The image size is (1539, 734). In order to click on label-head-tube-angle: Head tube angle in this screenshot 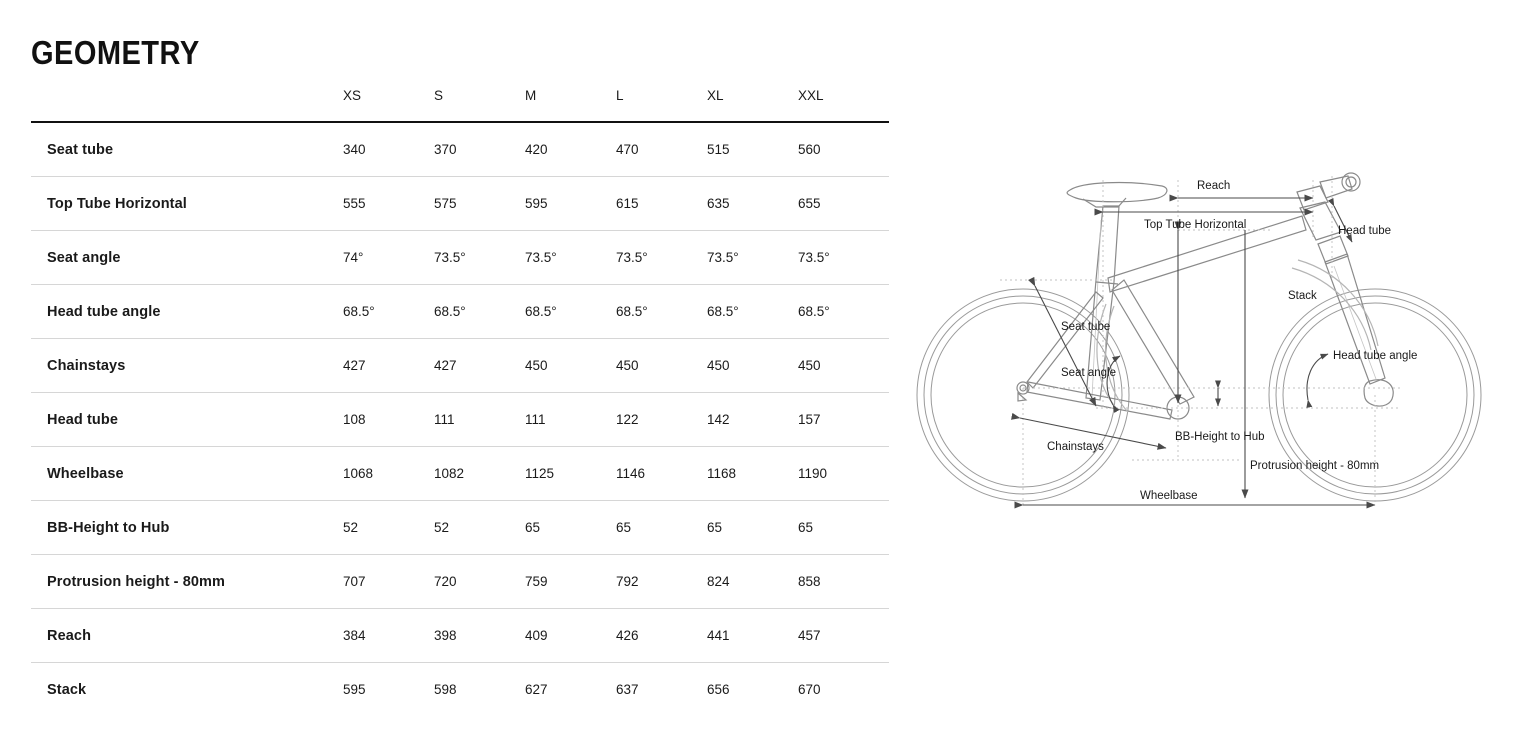, I will do `click(1375, 356)`.